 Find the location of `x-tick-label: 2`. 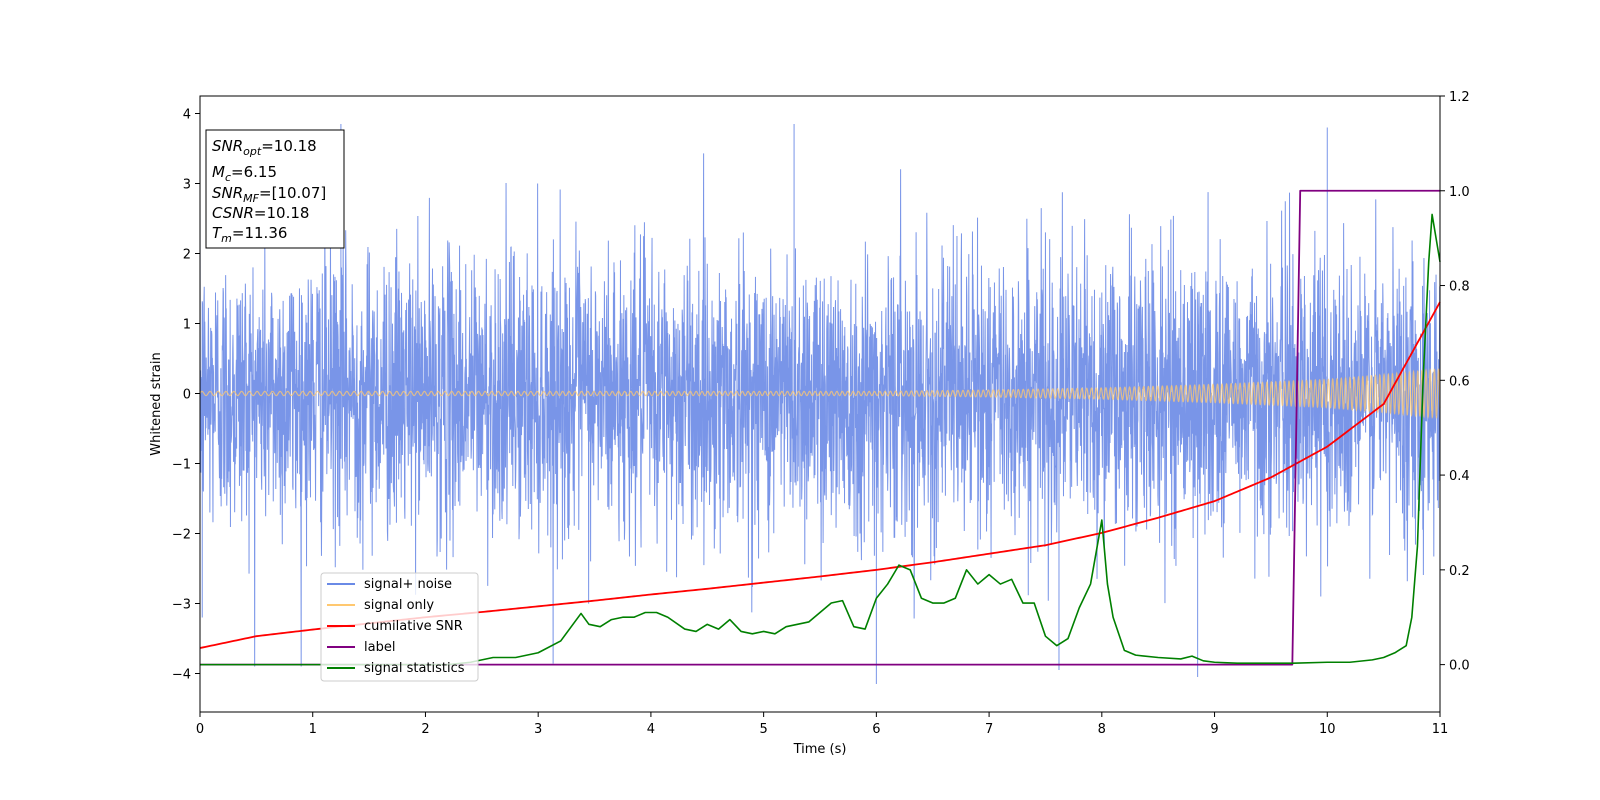

x-tick-label: 2 is located at coordinates (425, 729).